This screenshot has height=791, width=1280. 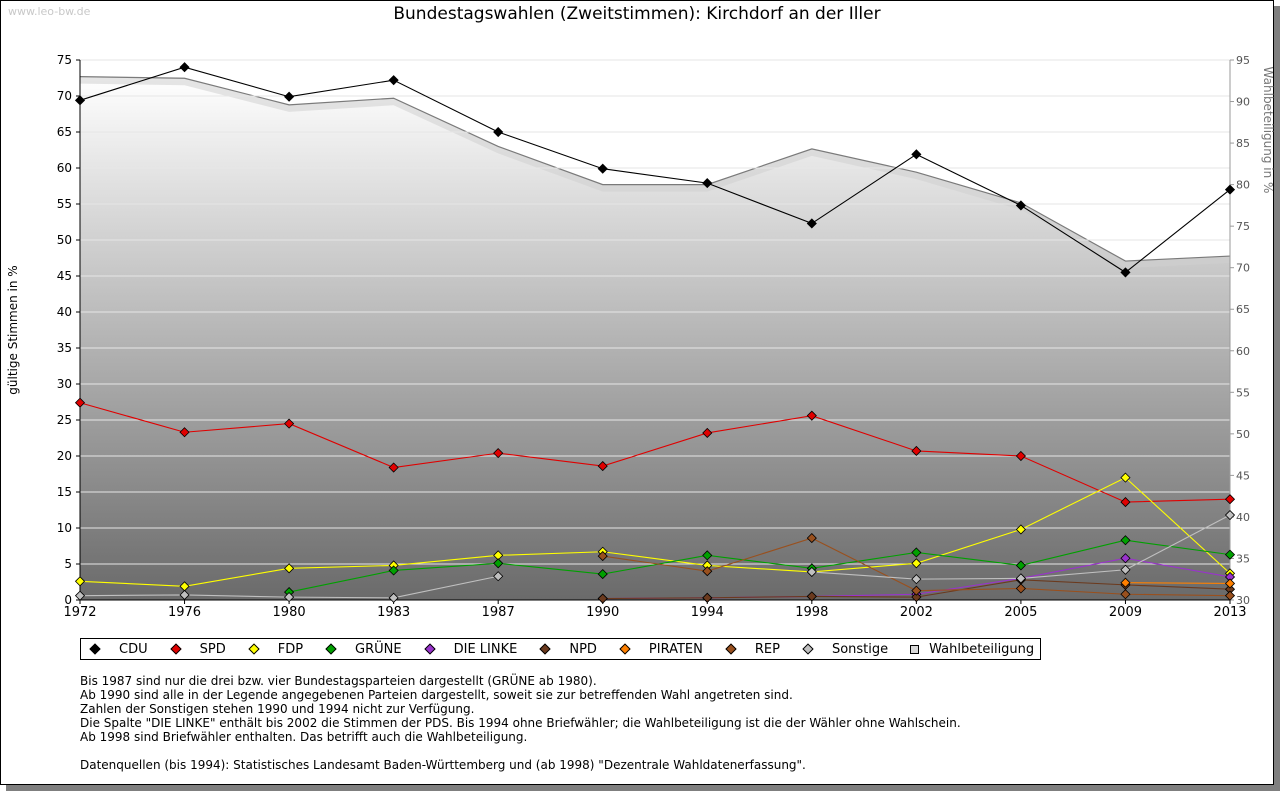 I want to click on legend-label: SPD, so click(x=212, y=649).